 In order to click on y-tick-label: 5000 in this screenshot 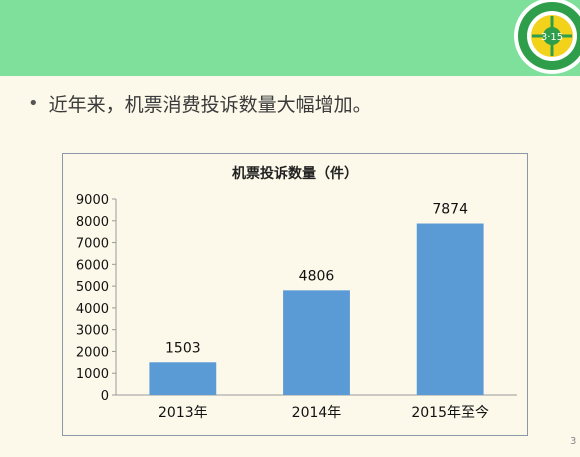, I will do `click(92, 287)`.